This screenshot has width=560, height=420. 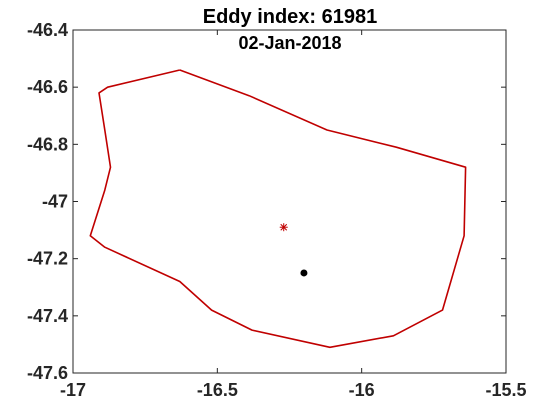 What do you see at coordinates (217, 390) in the screenshot?
I see `x-tick-label: -16.5` at bounding box center [217, 390].